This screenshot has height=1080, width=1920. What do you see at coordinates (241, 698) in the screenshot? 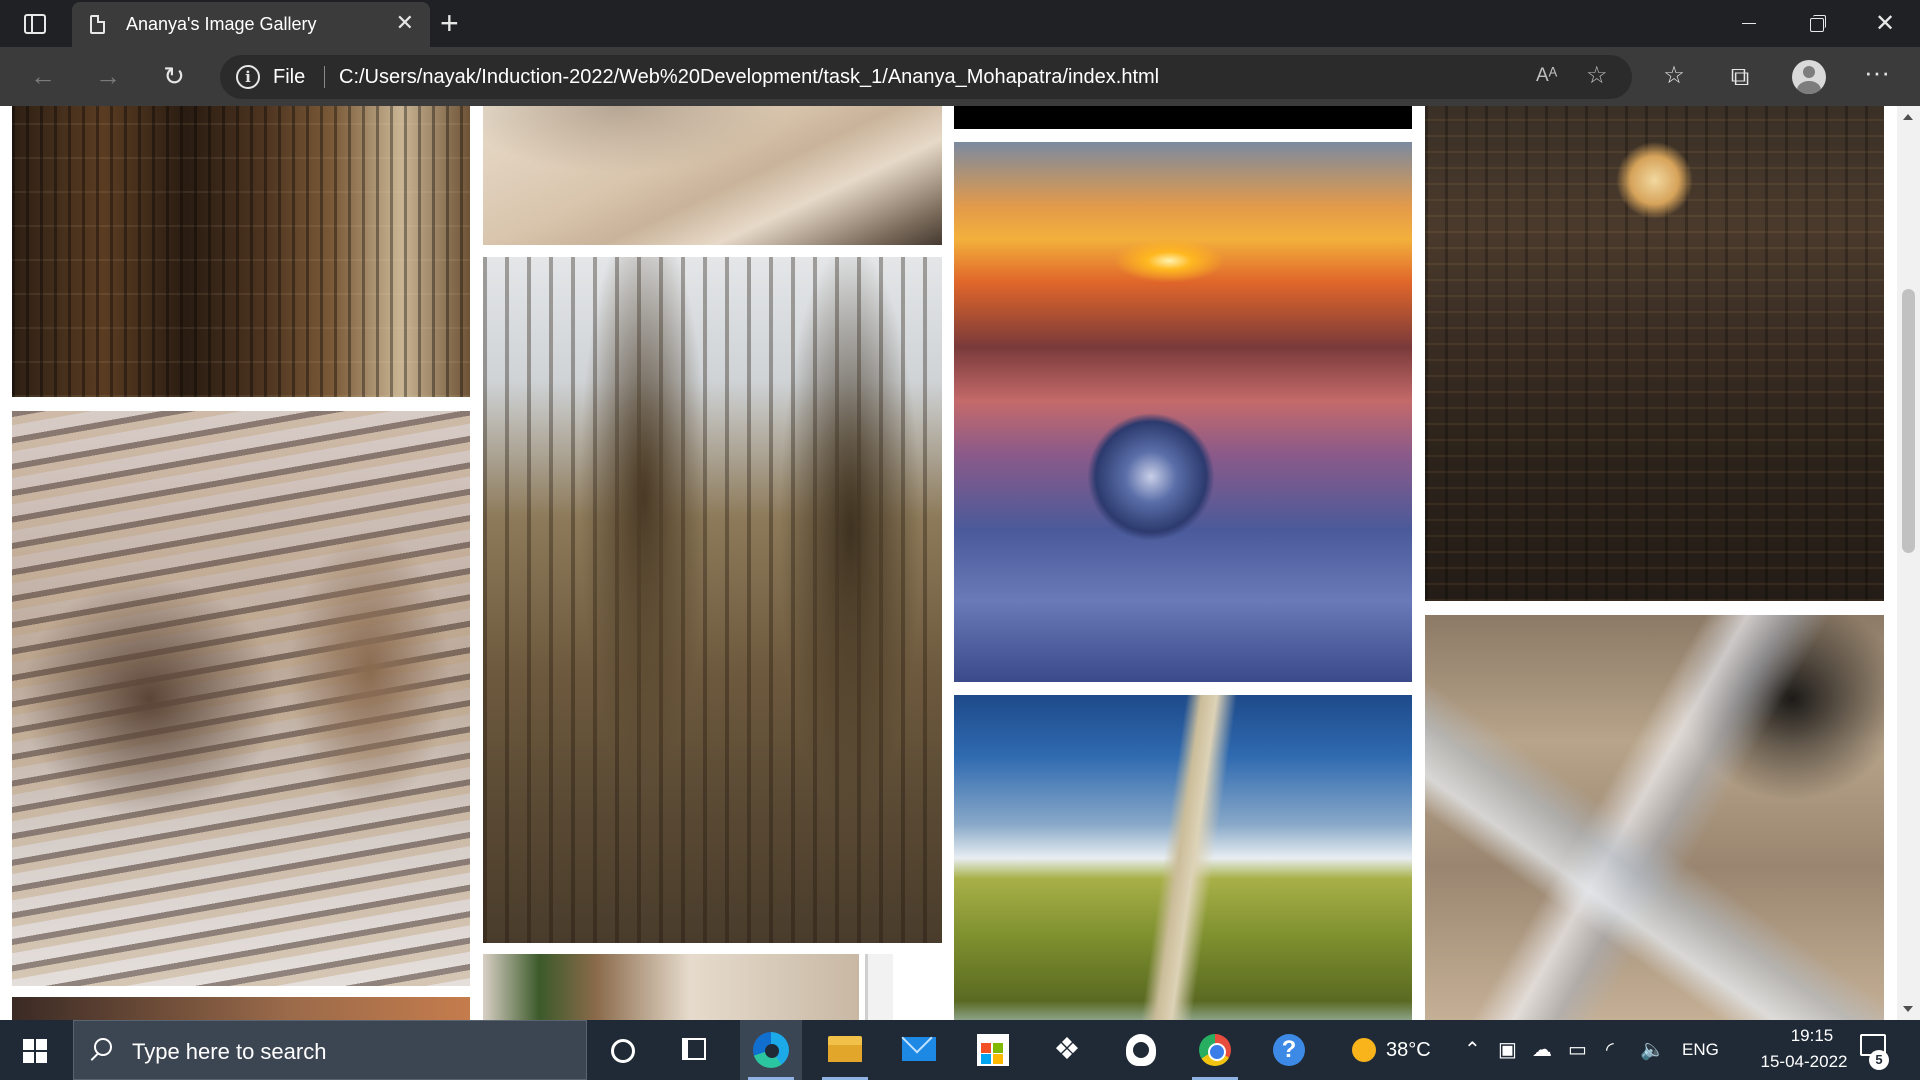
I see `gallery-image-books-on-bed` at bounding box center [241, 698].